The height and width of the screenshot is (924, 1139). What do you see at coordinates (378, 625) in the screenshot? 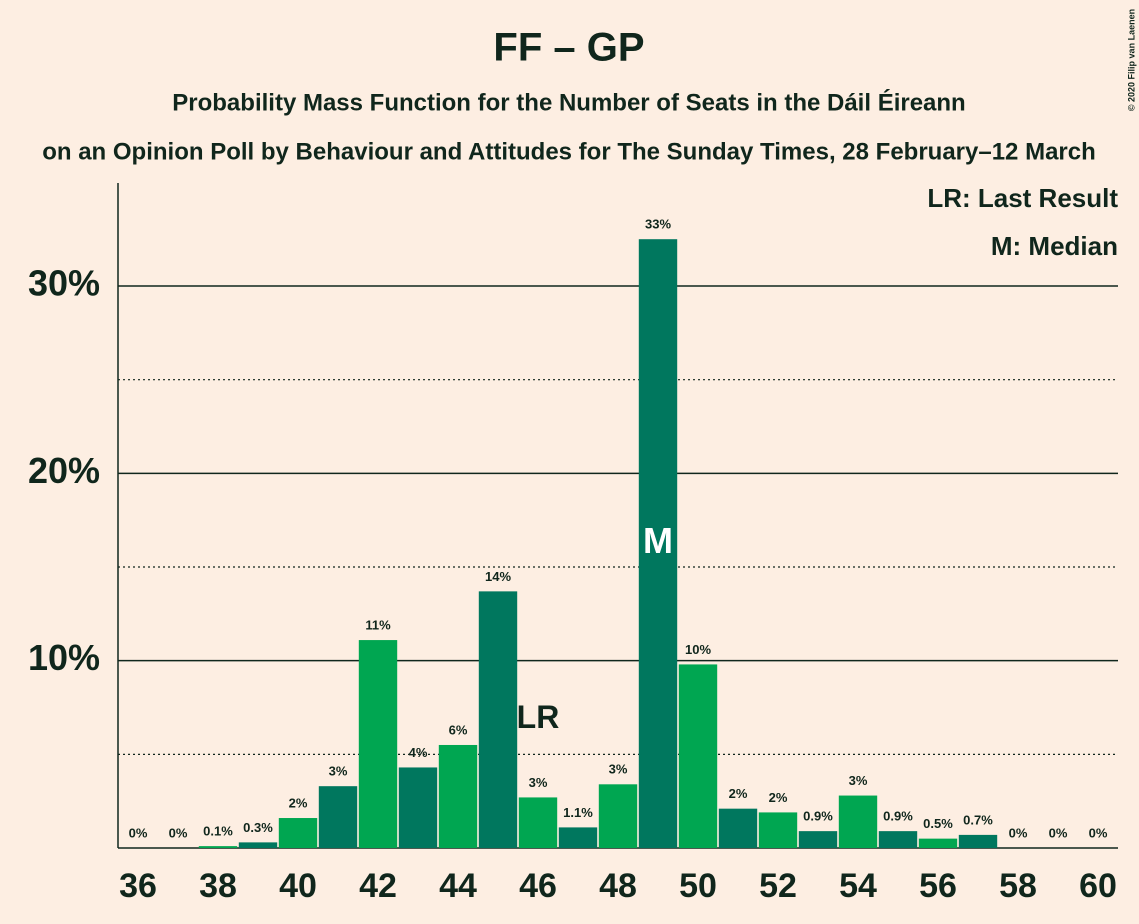
I see `value-label: 11%` at bounding box center [378, 625].